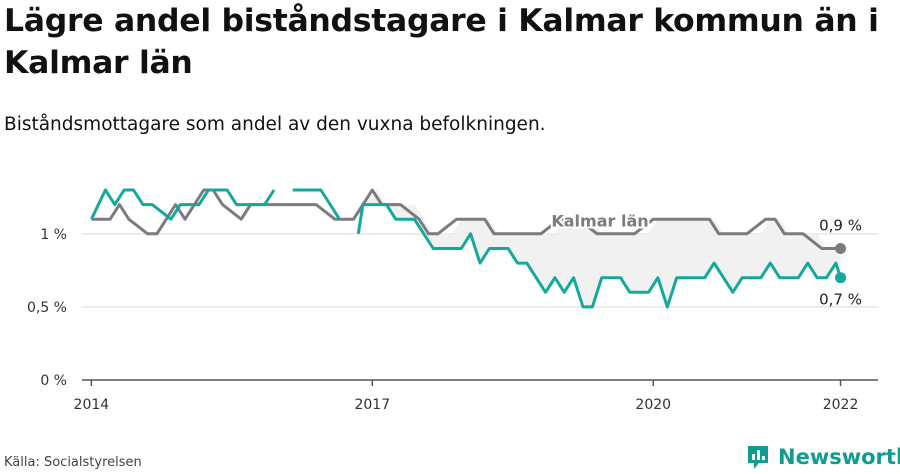 The width and height of the screenshot is (900, 474). Describe the element at coordinates (53, 235) in the screenshot. I see `y-tick-label: 1 %` at that location.